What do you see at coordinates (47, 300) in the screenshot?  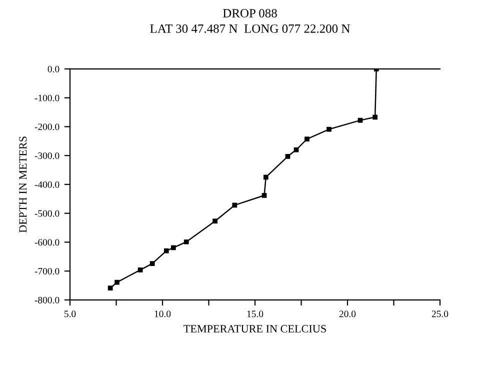 I see `y-tick-label: -800.0` at bounding box center [47, 300].